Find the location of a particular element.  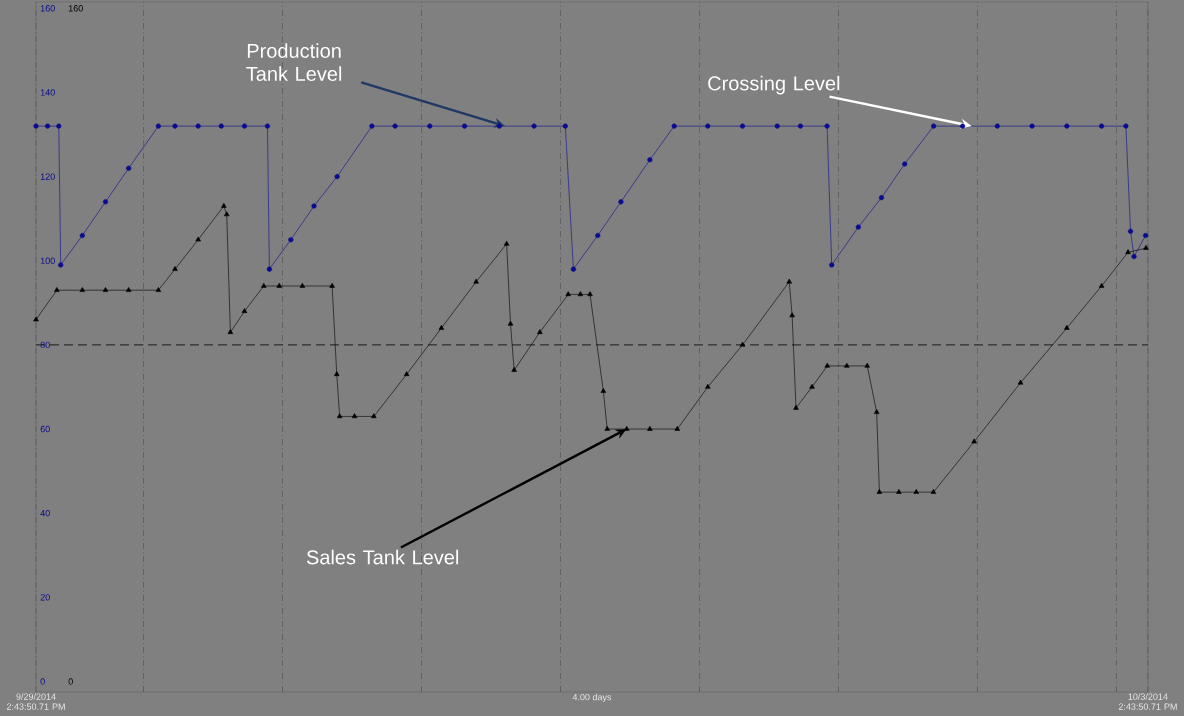

y-tick-label: 140 is located at coordinates (47, 92).